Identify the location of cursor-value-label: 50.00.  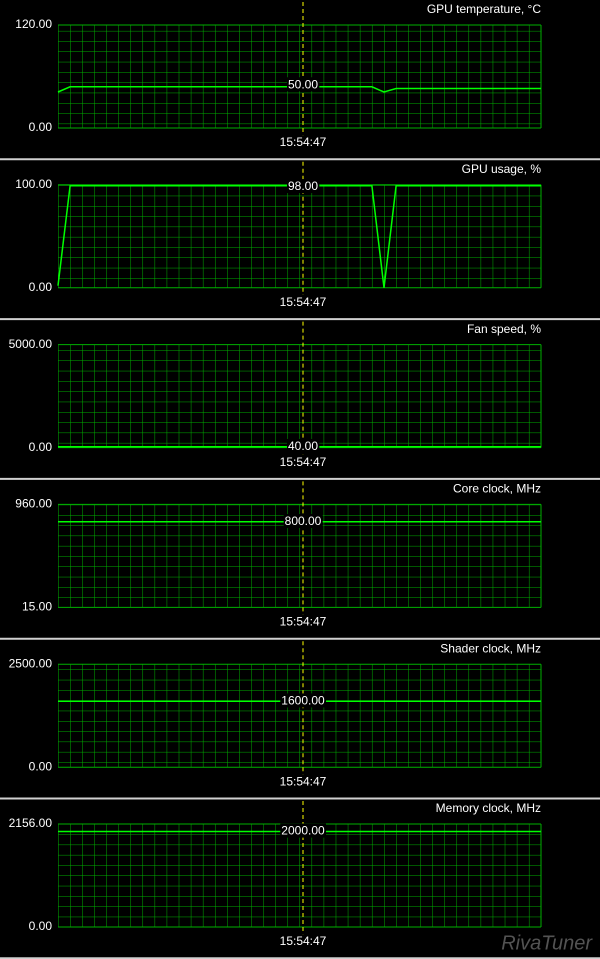
(303, 84).